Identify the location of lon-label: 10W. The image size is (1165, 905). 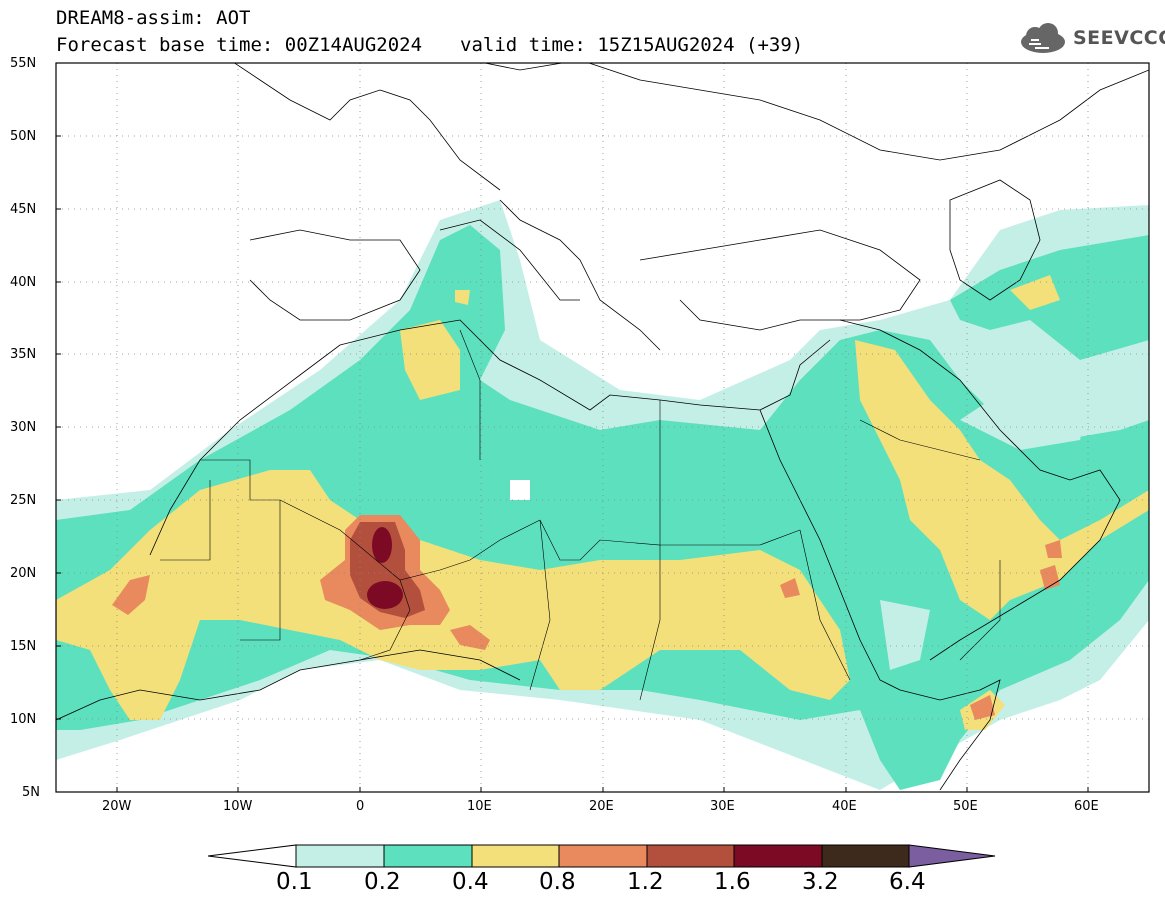
(238, 806).